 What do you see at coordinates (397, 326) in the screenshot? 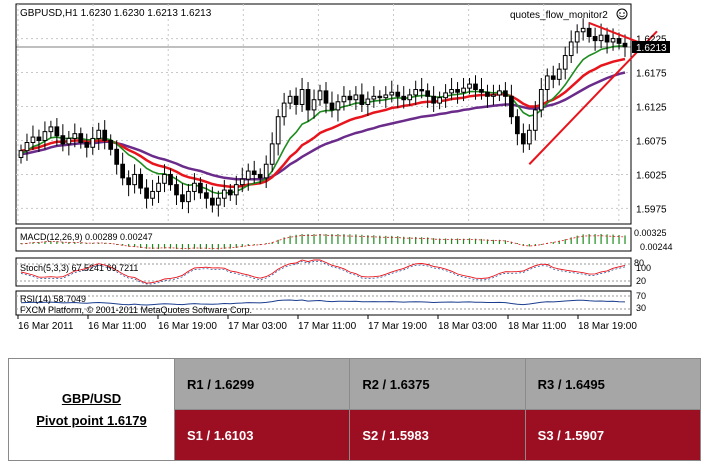
I see `time-tick-label: 17 Mar 19:00` at bounding box center [397, 326].